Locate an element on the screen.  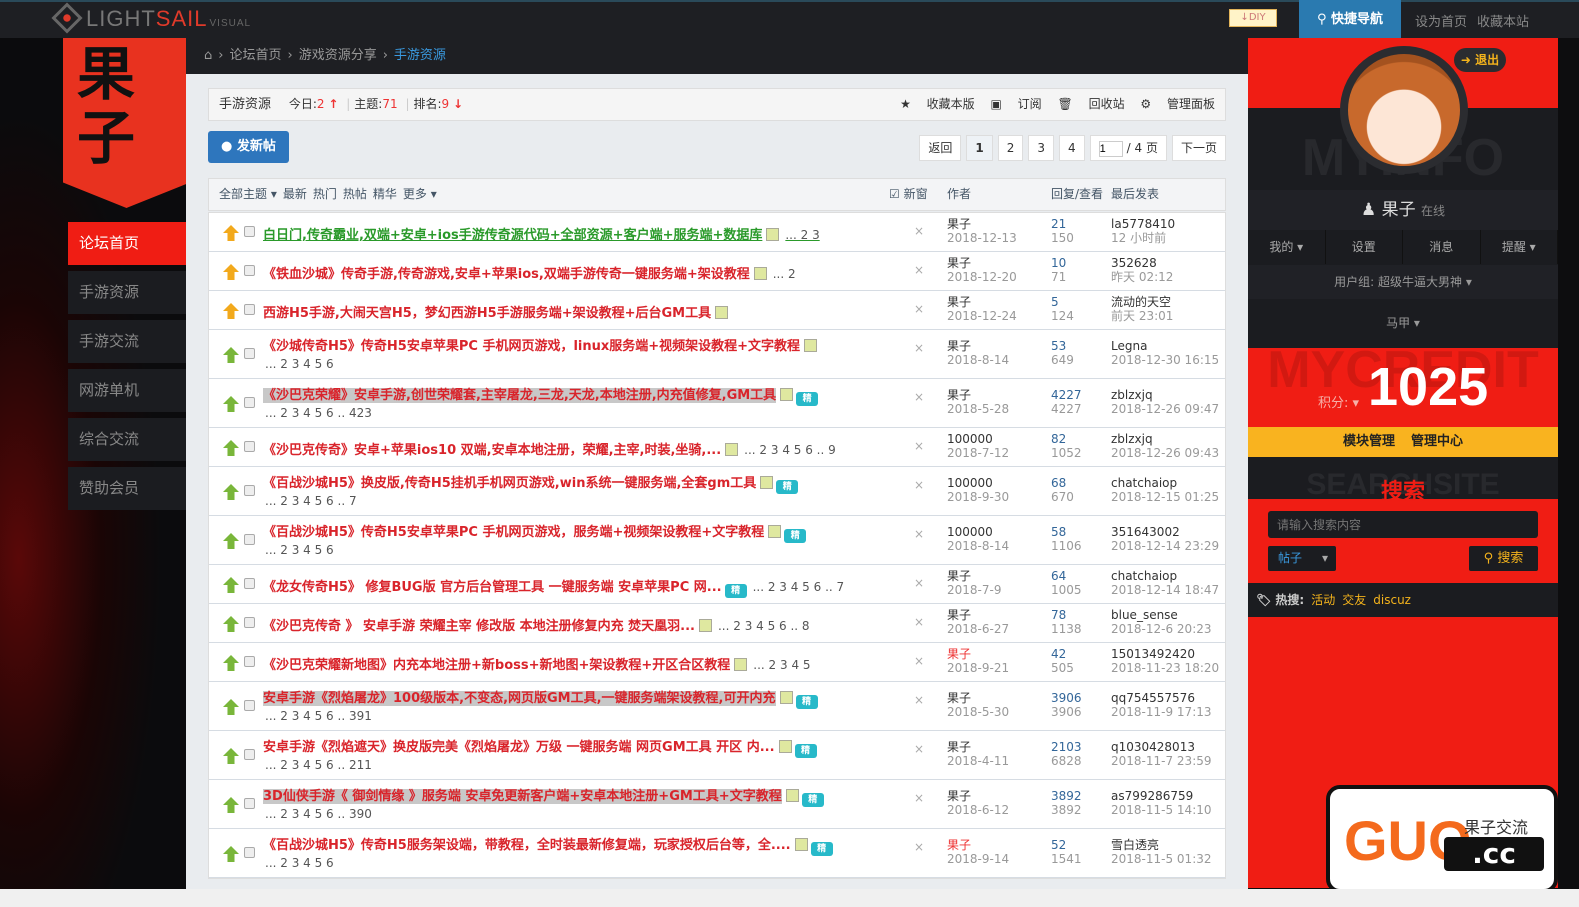
recycle-bin-button: 🗑 回收站 is located at coordinates (1091, 104).